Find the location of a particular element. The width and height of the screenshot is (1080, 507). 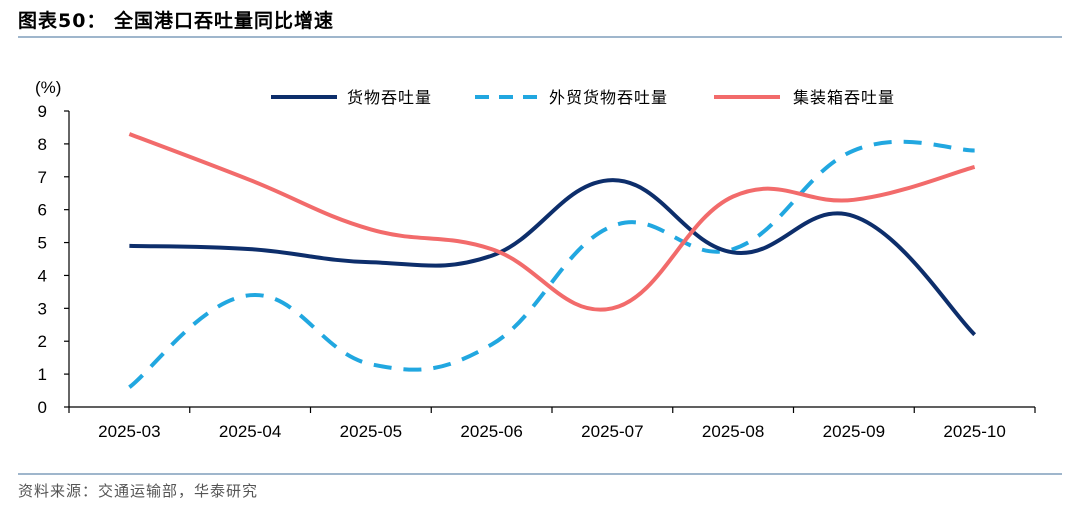

x-tick-label: 2025-06 is located at coordinates (491, 431).